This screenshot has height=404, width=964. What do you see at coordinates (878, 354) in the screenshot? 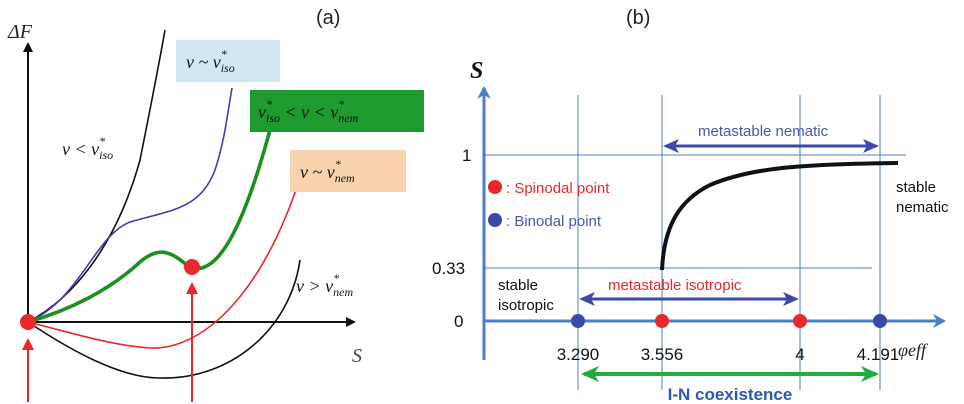
I see `x-tick-4191: 4.191` at bounding box center [878, 354].